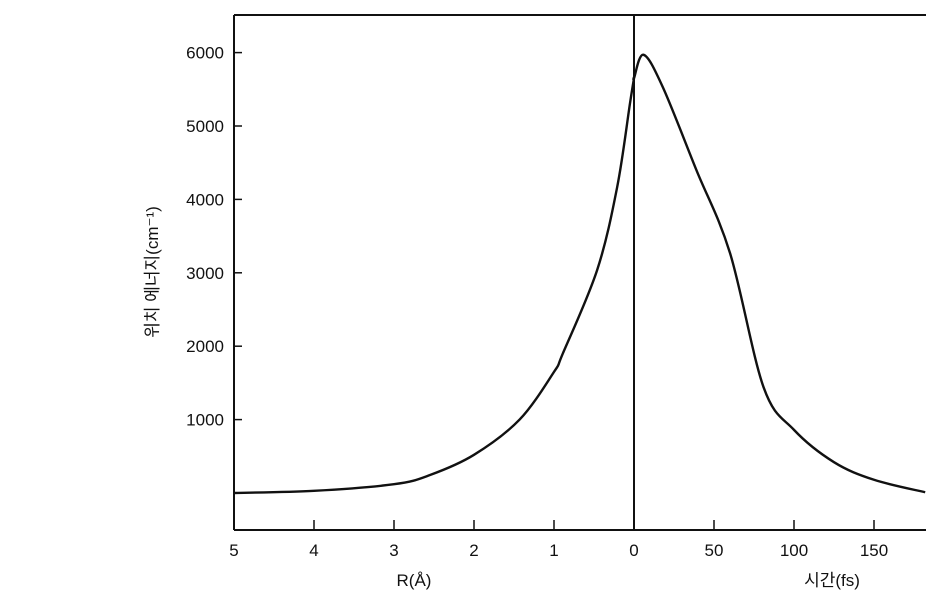  What do you see at coordinates (714, 550) in the screenshot?
I see `x-tick-label-time: 50` at bounding box center [714, 550].